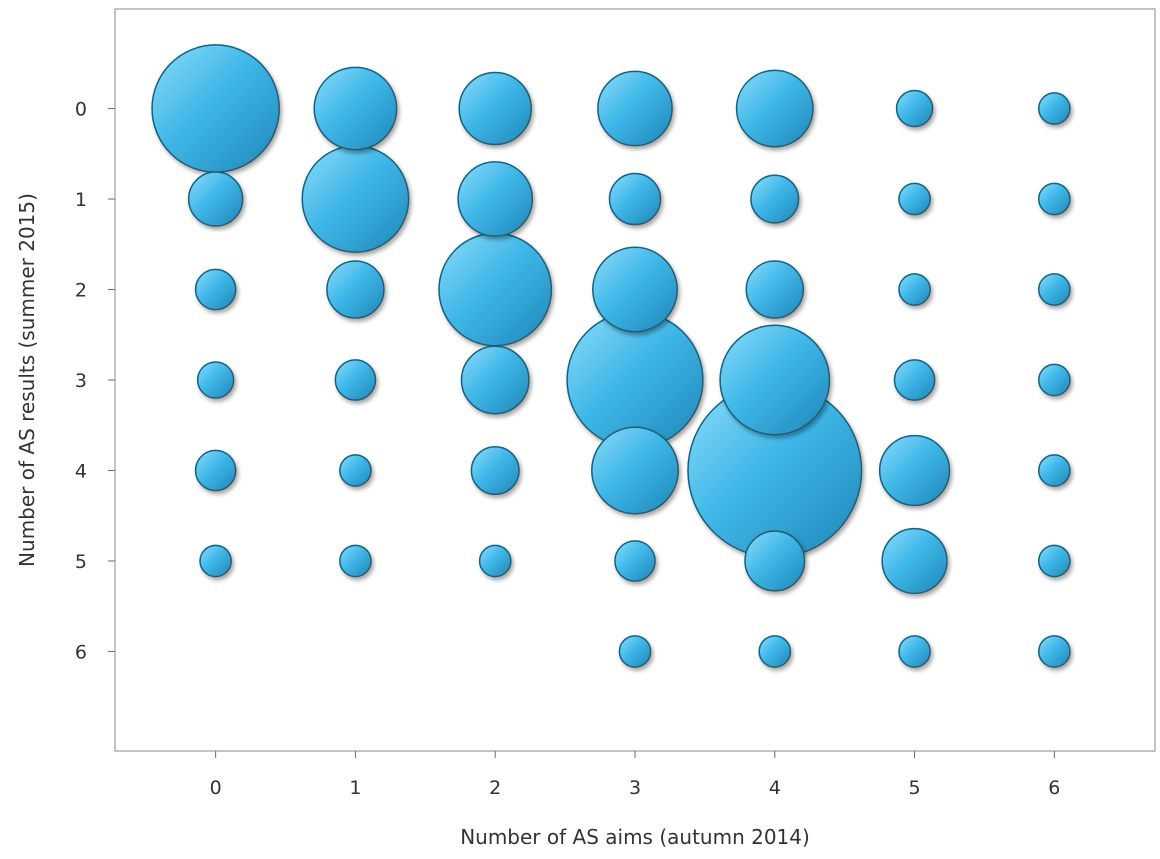  I want to click on y-axis: 0 1 2 3 4 5 6, so click(95, 381).